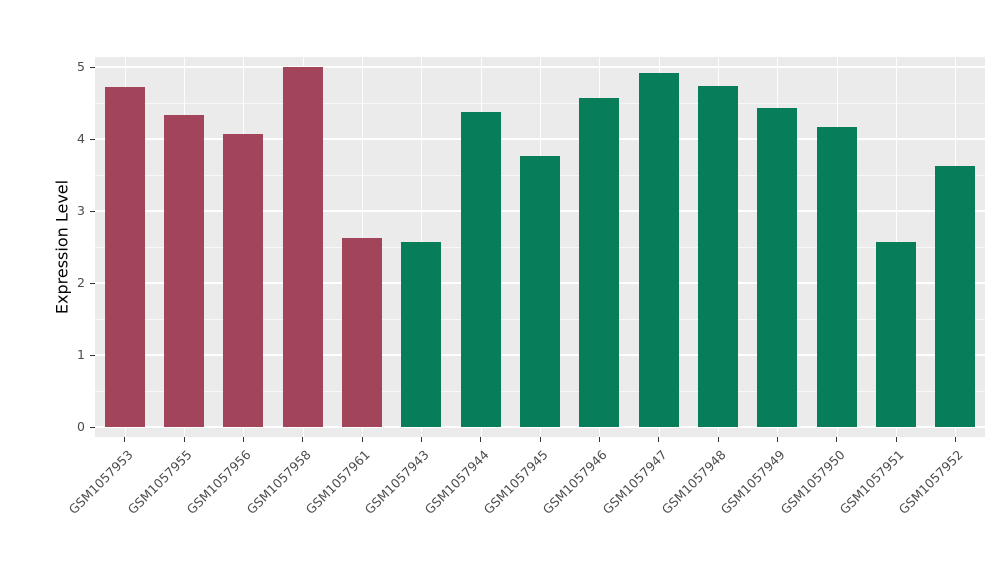  I want to click on y-tick-label: 0, so click(81, 426).